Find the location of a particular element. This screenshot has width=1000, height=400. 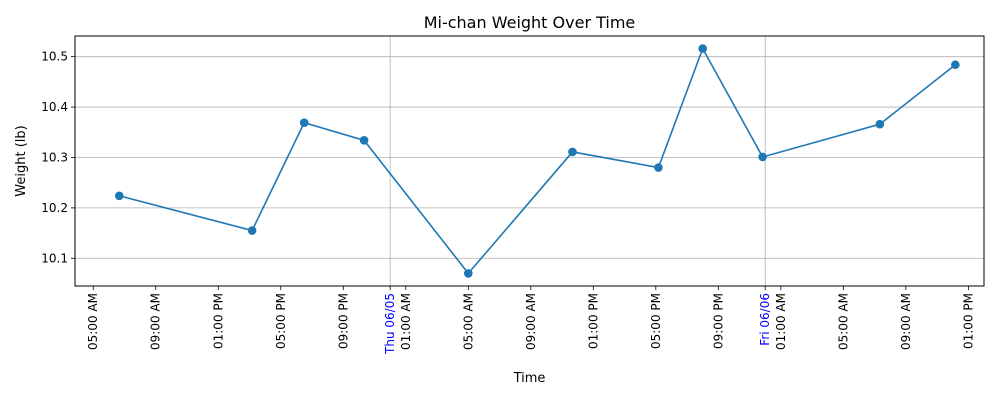

day-marker-label: Thu 06/05 is located at coordinates (390, 324).